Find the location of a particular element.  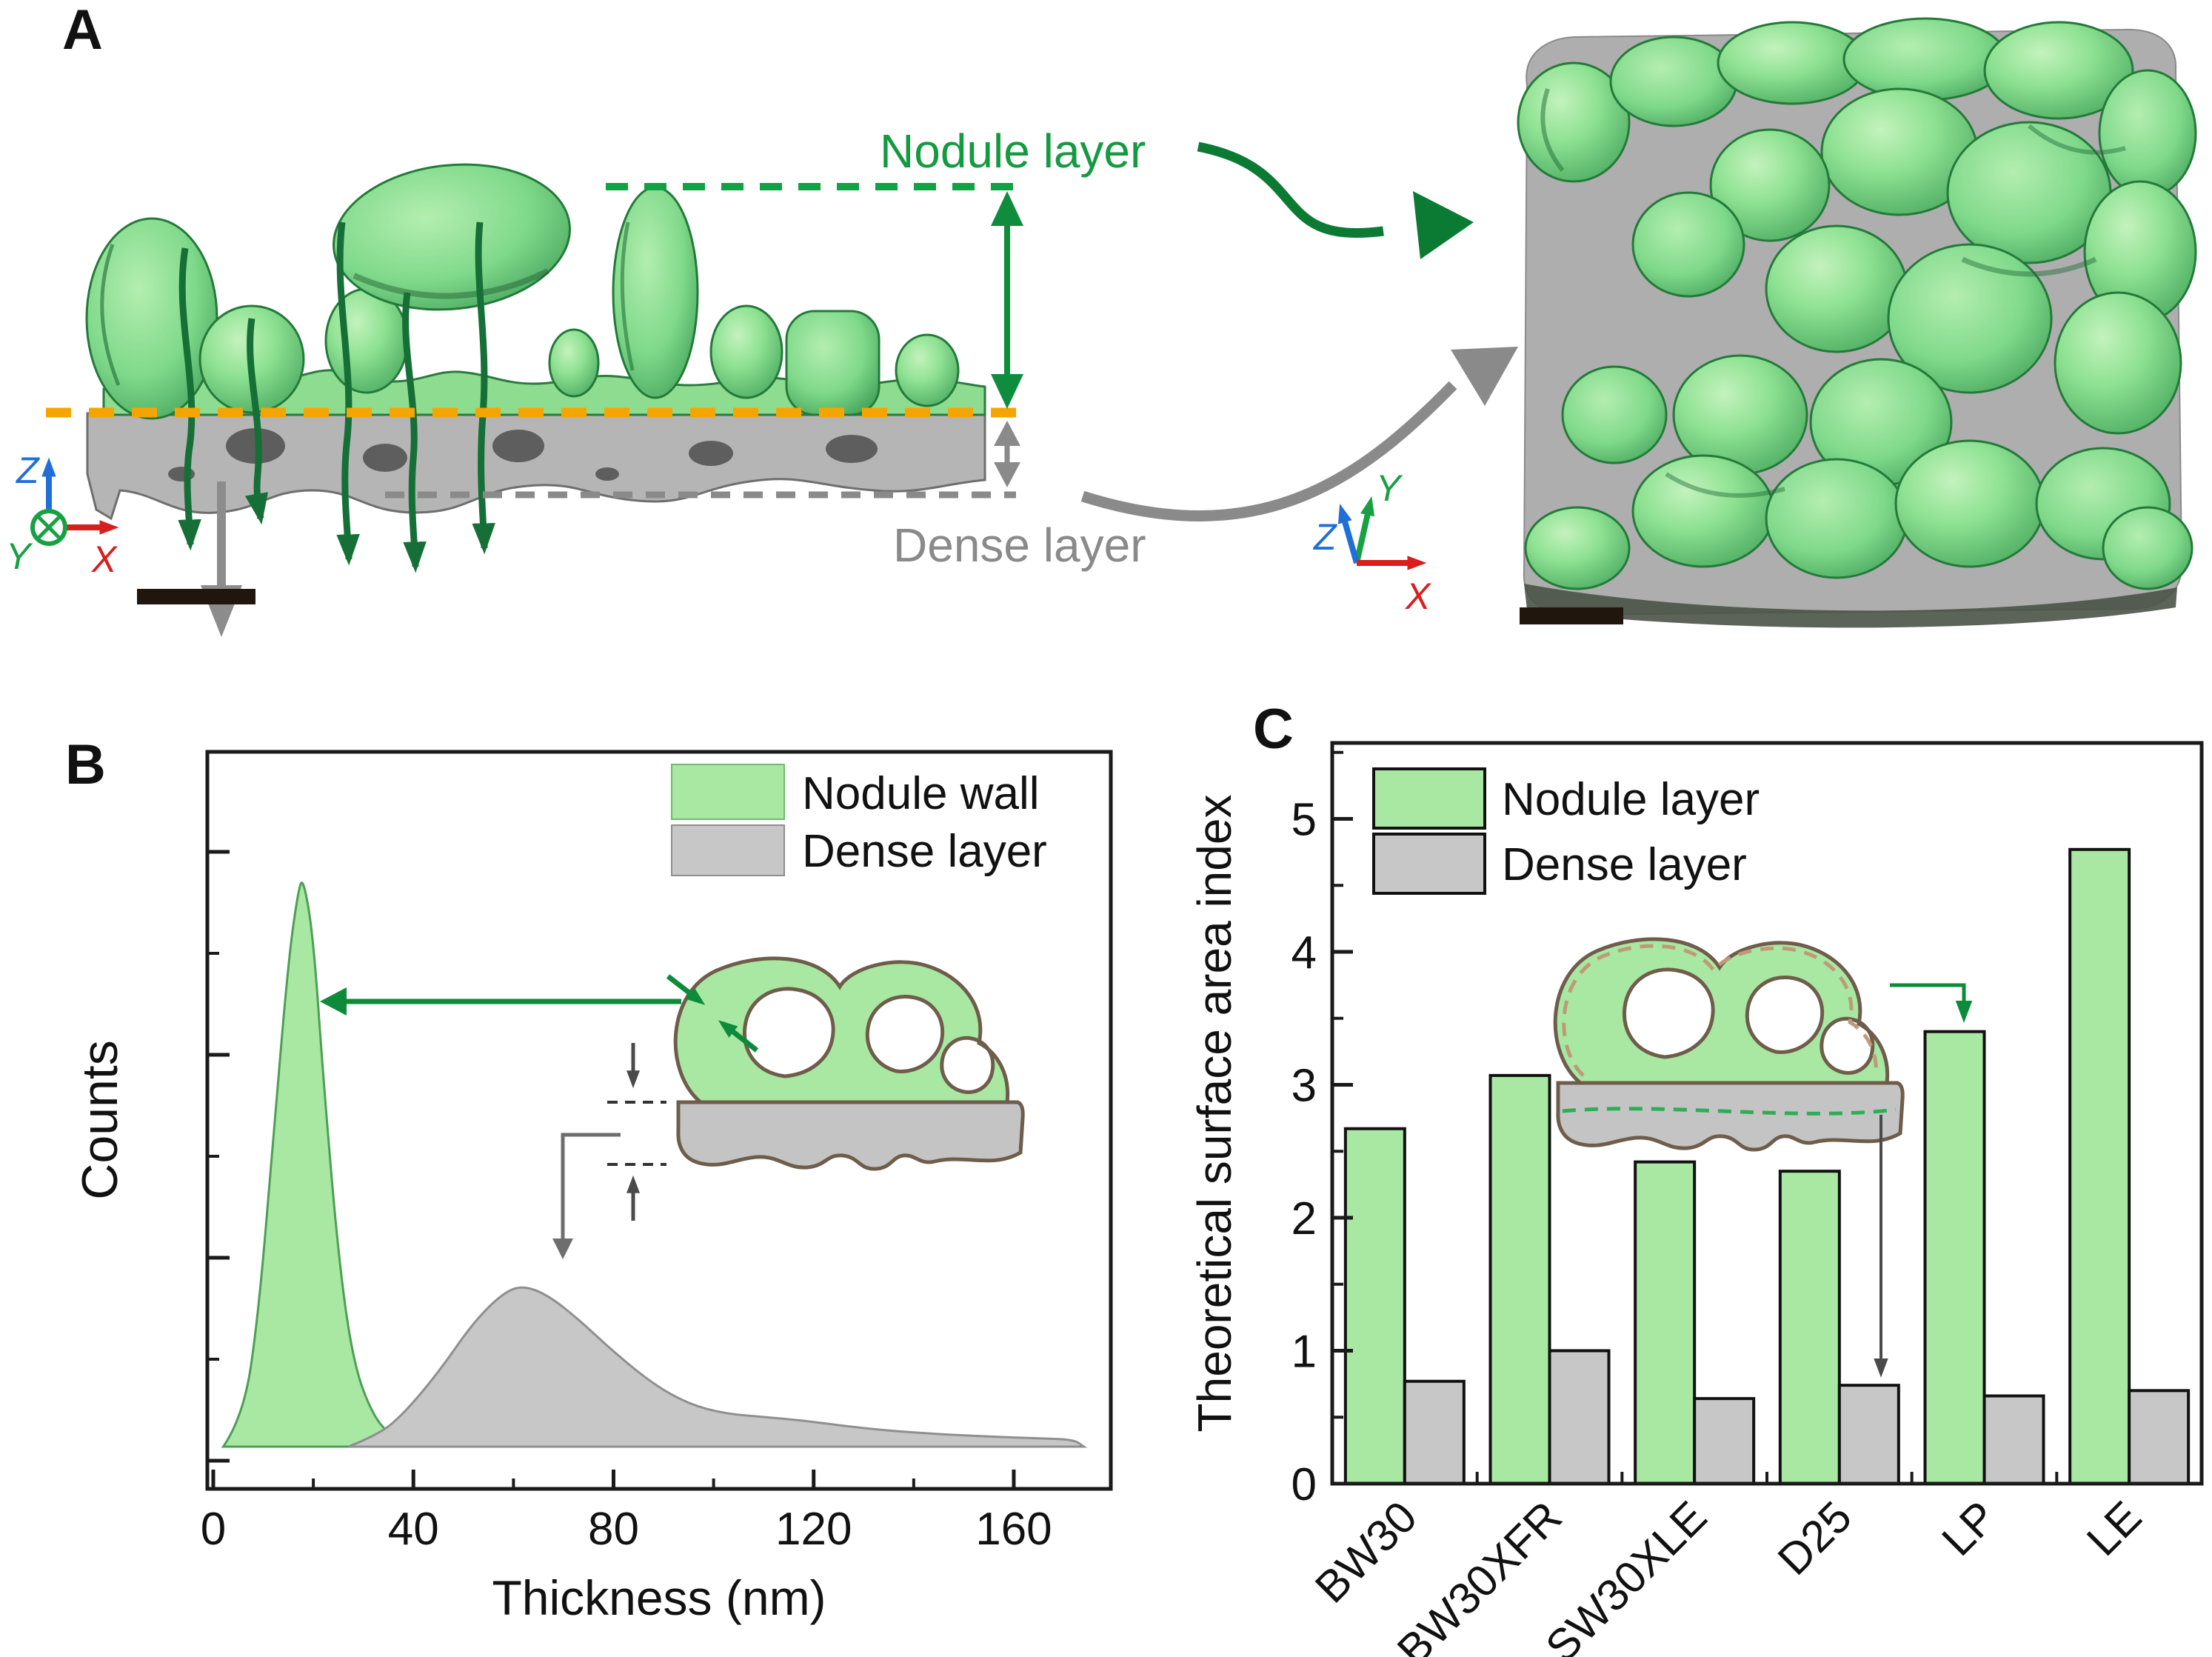

top-view-nodules is located at coordinates (1857, 303).